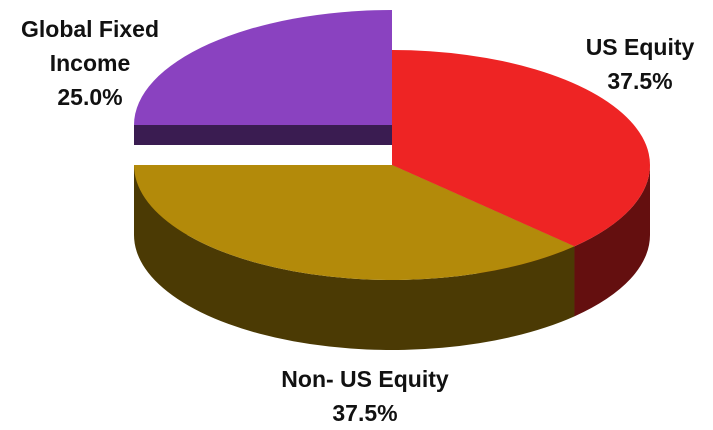 Image resolution: width=713 pixels, height=430 pixels. What do you see at coordinates (636, 64) in the screenshot?
I see `slice-label: US Equity 37.5%` at bounding box center [636, 64].